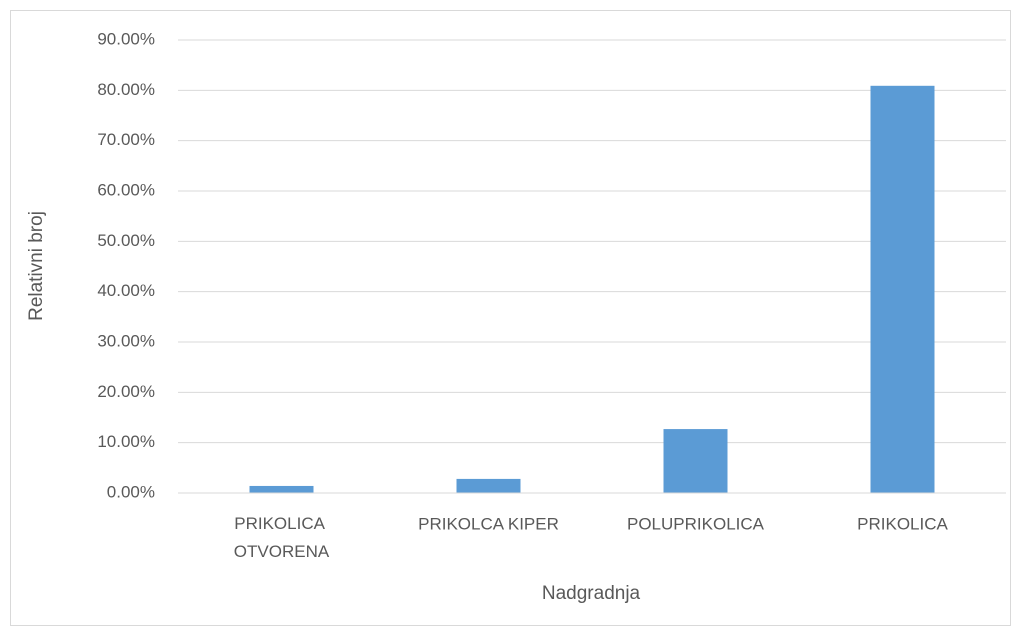 The image size is (1021, 636). I want to click on x-tick-label: POLUPRIKOLICA, so click(696, 523).